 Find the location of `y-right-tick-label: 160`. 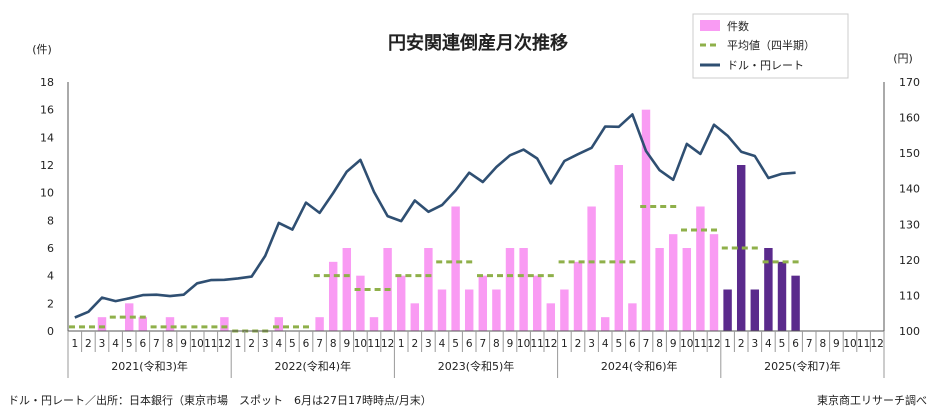

y-right-tick-label: 160 is located at coordinates (909, 118).